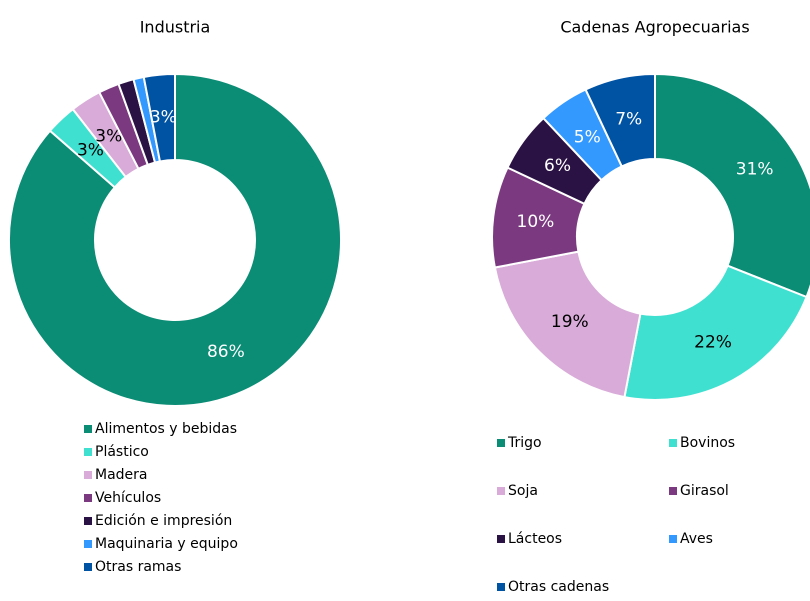 The height and width of the screenshot is (601, 810). Describe the element at coordinates (557, 166) in the screenshot. I see `data-label: 6%` at that location.